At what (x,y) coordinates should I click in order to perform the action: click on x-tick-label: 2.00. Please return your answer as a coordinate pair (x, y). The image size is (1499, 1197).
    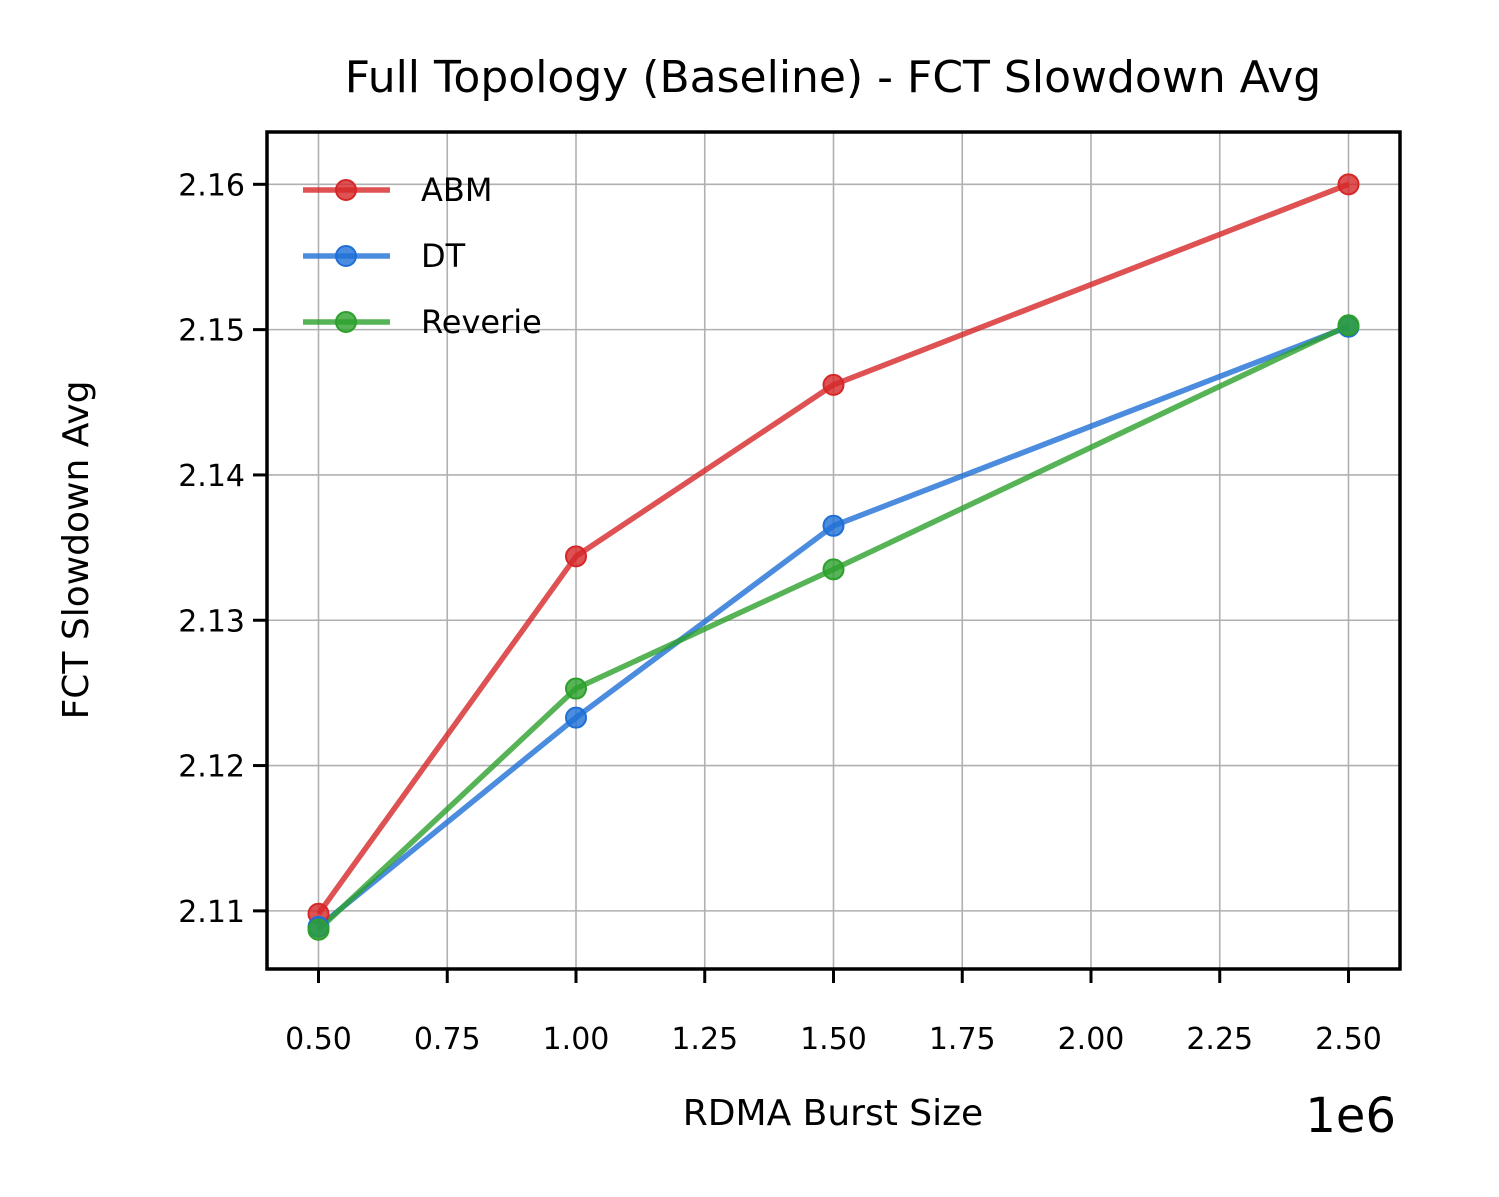
    Looking at the image, I should click on (1091, 1039).